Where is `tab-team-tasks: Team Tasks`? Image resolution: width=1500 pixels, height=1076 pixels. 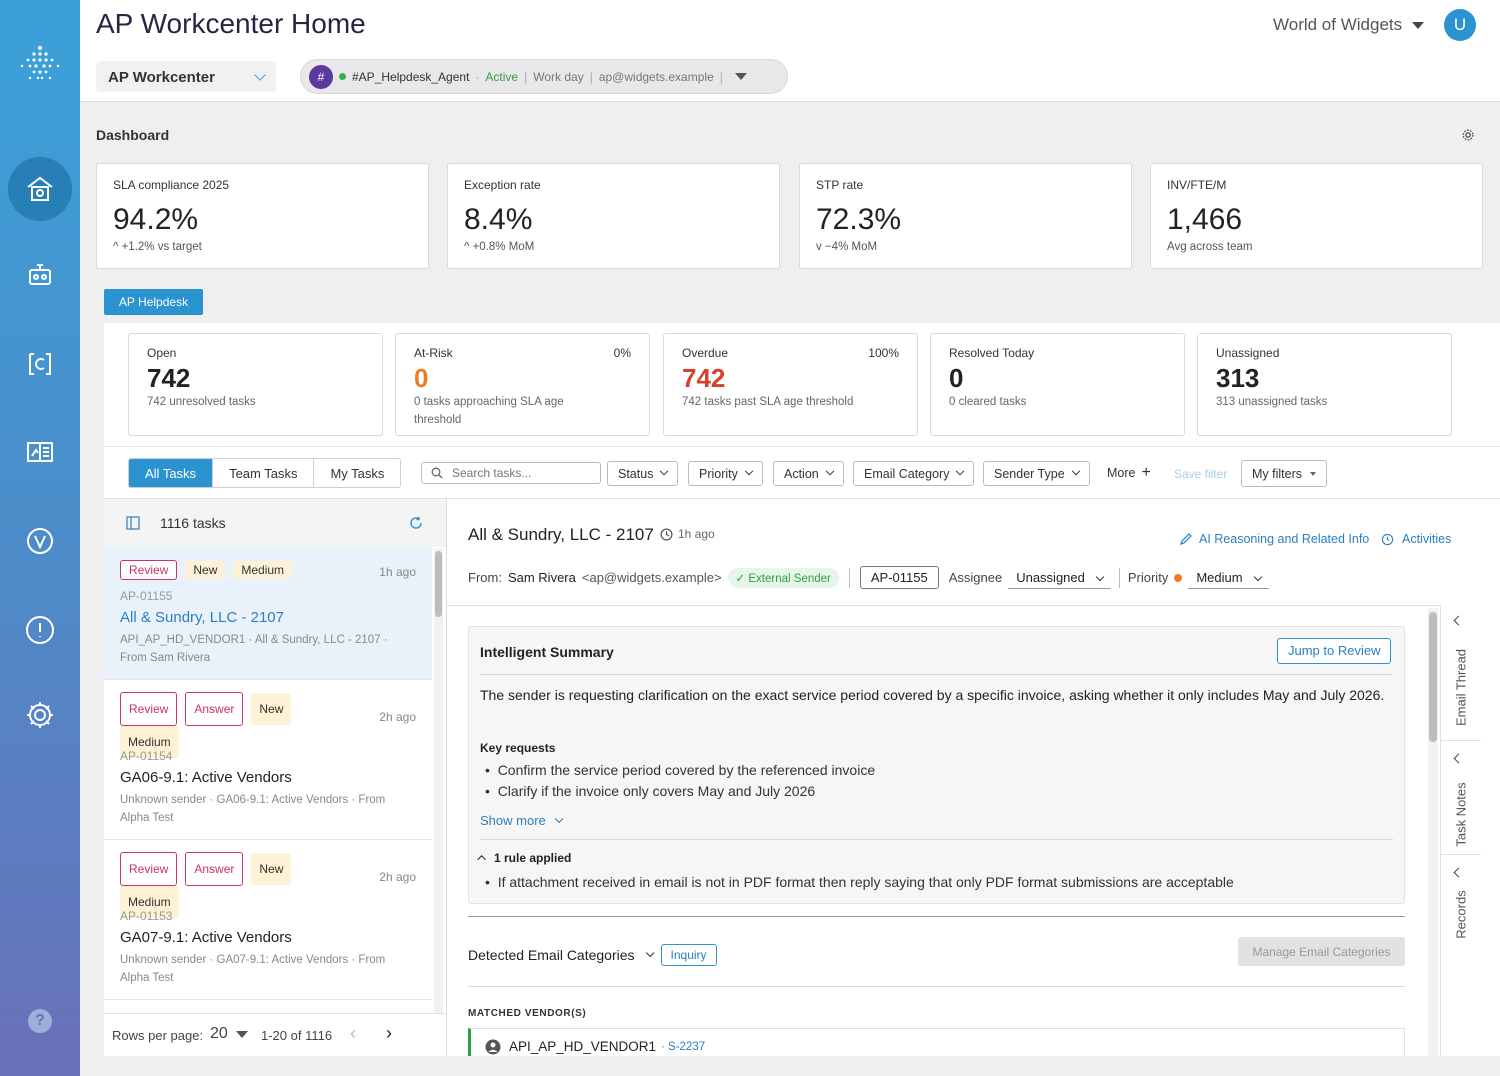 tab-team-tasks: Team Tasks is located at coordinates (264, 473).